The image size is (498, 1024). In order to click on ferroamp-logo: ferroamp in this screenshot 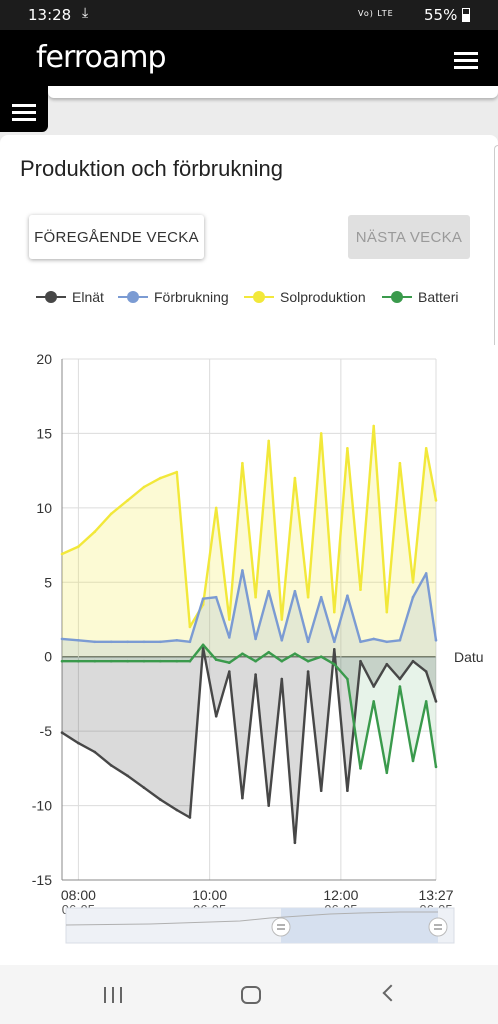, I will do `click(101, 57)`.